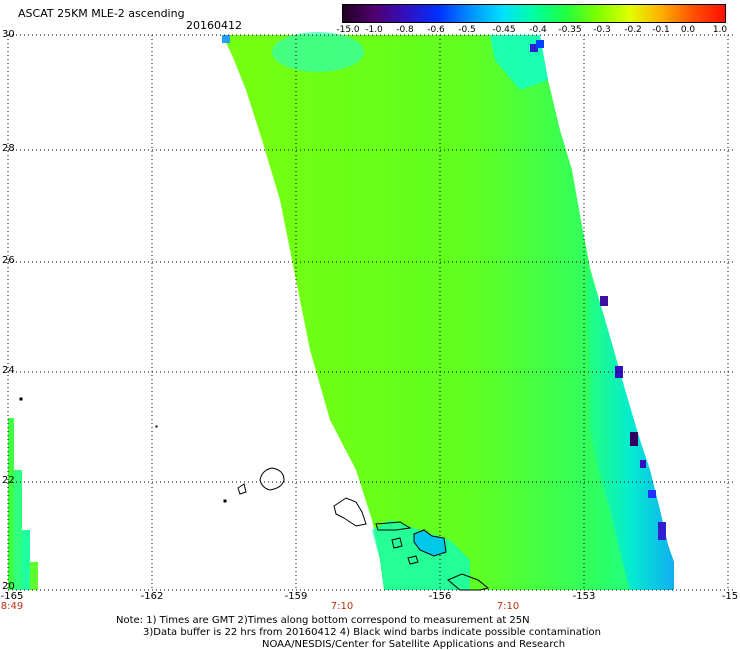  Describe the element at coordinates (661, 30) in the screenshot. I see `colorbar-label: -0.1` at that location.